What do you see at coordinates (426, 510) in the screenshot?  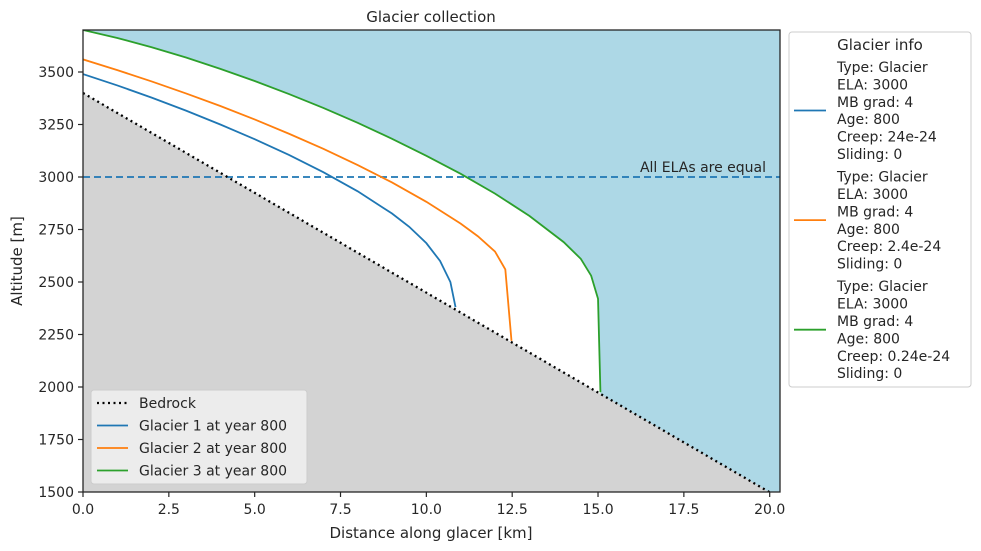 I see `x-tick-label: 10.0` at bounding box center [426, 510].